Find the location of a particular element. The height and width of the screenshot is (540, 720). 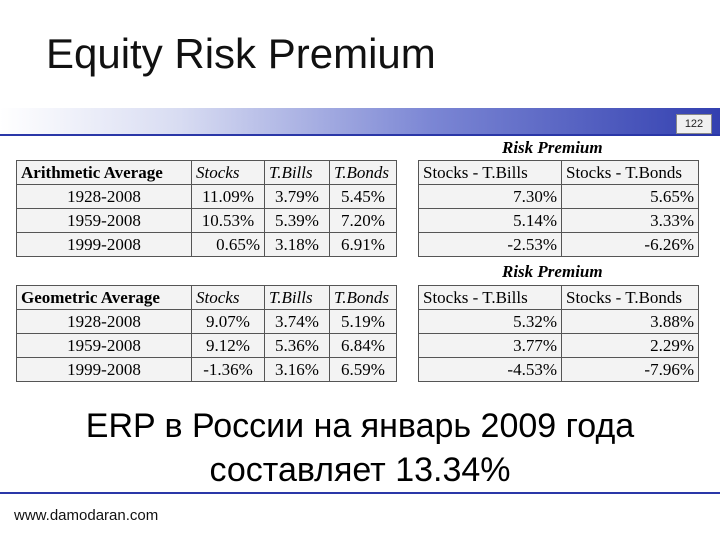

table-row: 1999-2008 0.65% 3.18% 6.91% is located at coordinates (206, 244).